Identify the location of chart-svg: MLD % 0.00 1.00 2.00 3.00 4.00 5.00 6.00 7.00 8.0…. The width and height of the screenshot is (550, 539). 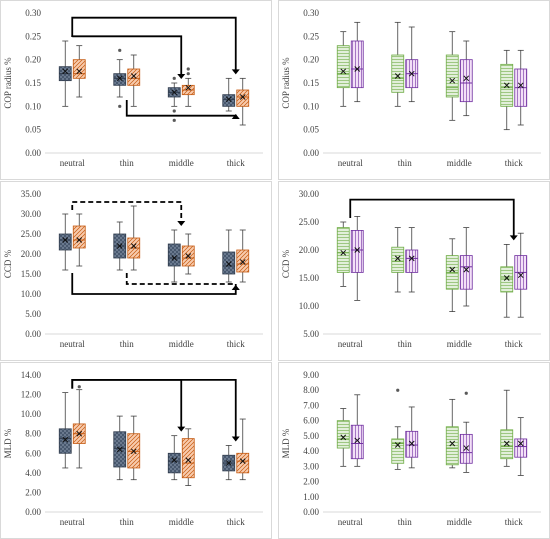
(411, 448).